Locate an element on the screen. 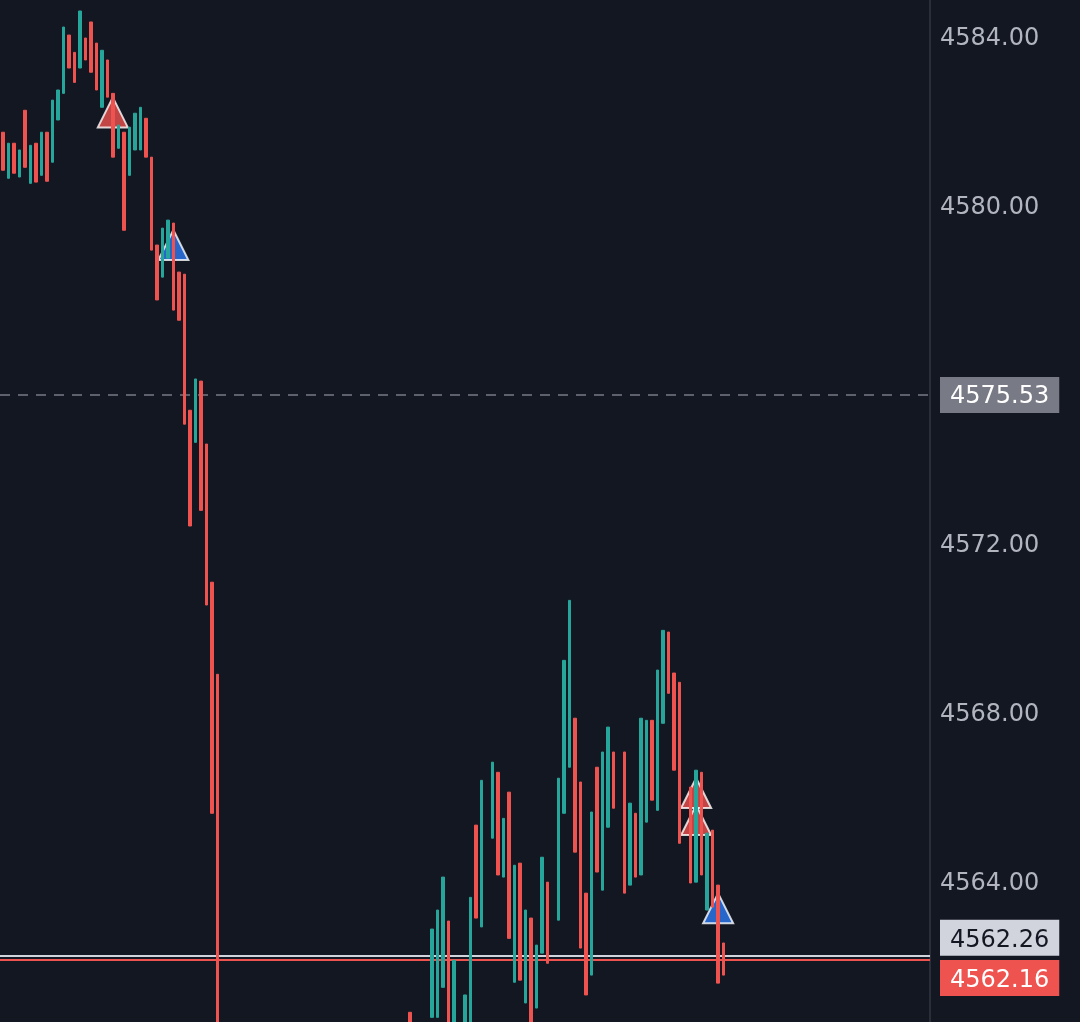 The width and height of the screenshot is (1080, 1022). y-tick-label: 4568.00 is located at coordinates (990, 713).